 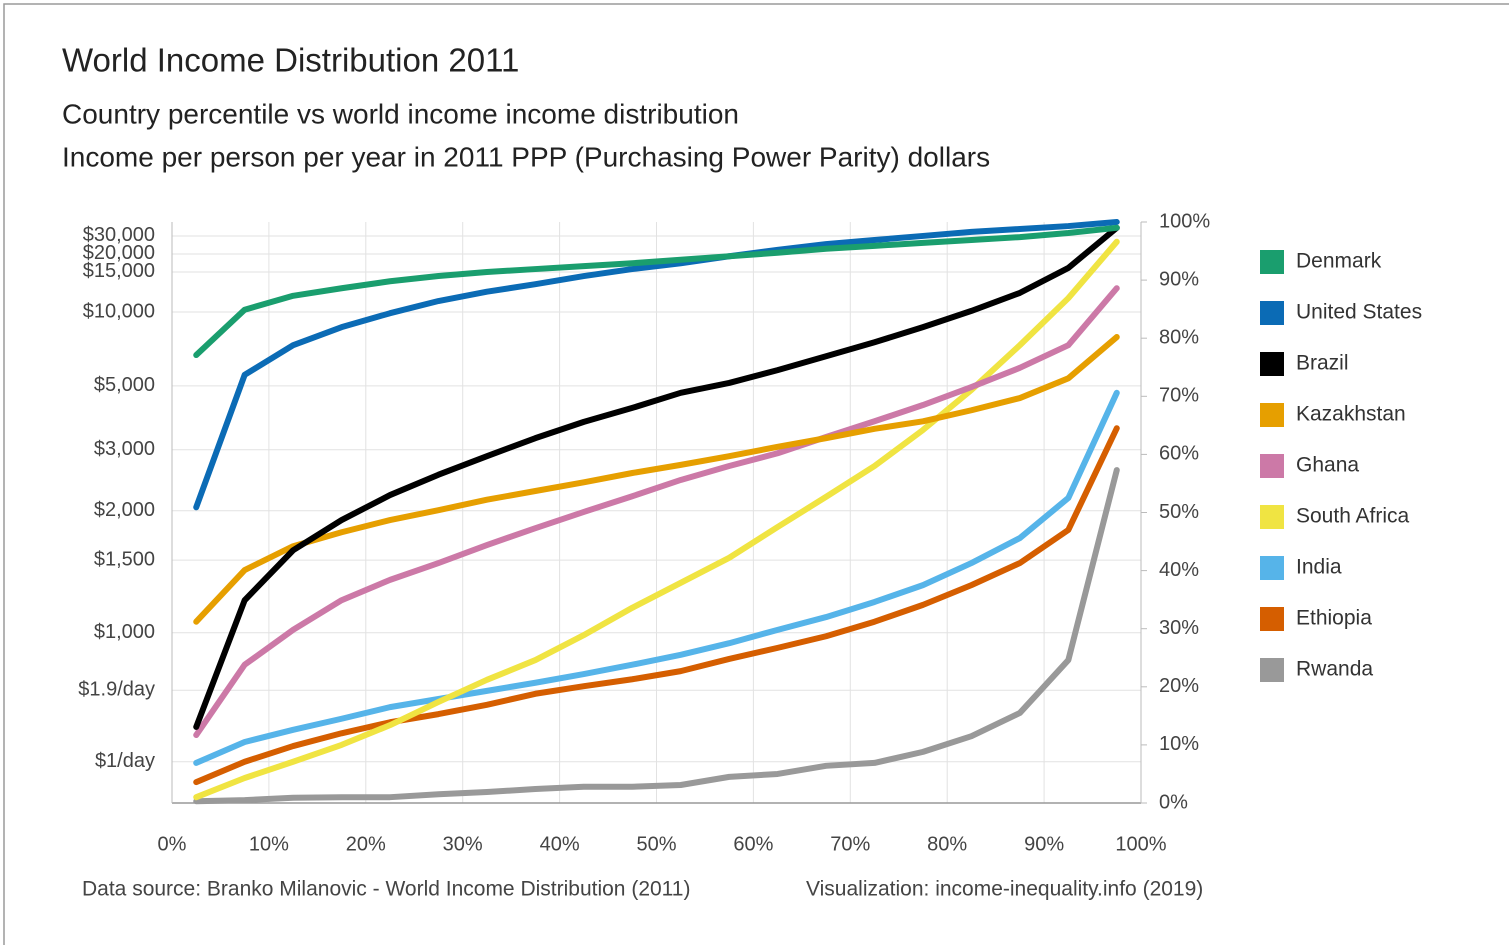 I want to click on x-tick-label: 40%, so click(x=560, y=844).